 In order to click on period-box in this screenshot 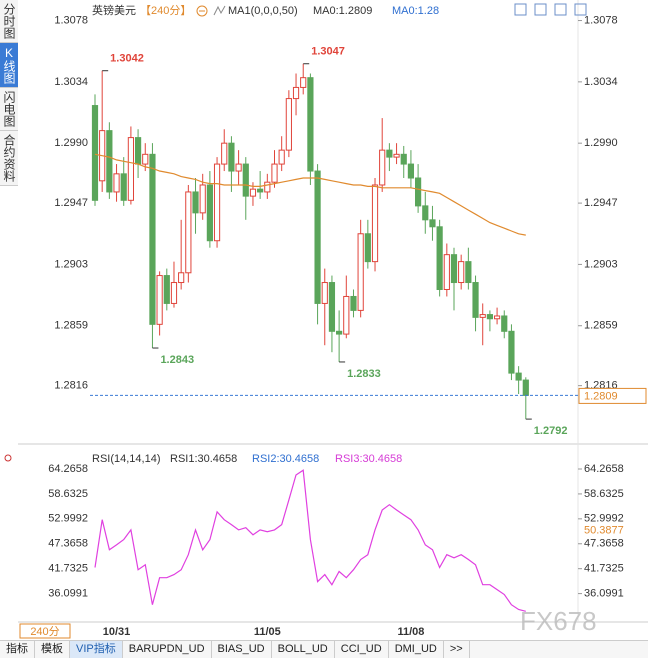, I will do `click(45, 631)`.